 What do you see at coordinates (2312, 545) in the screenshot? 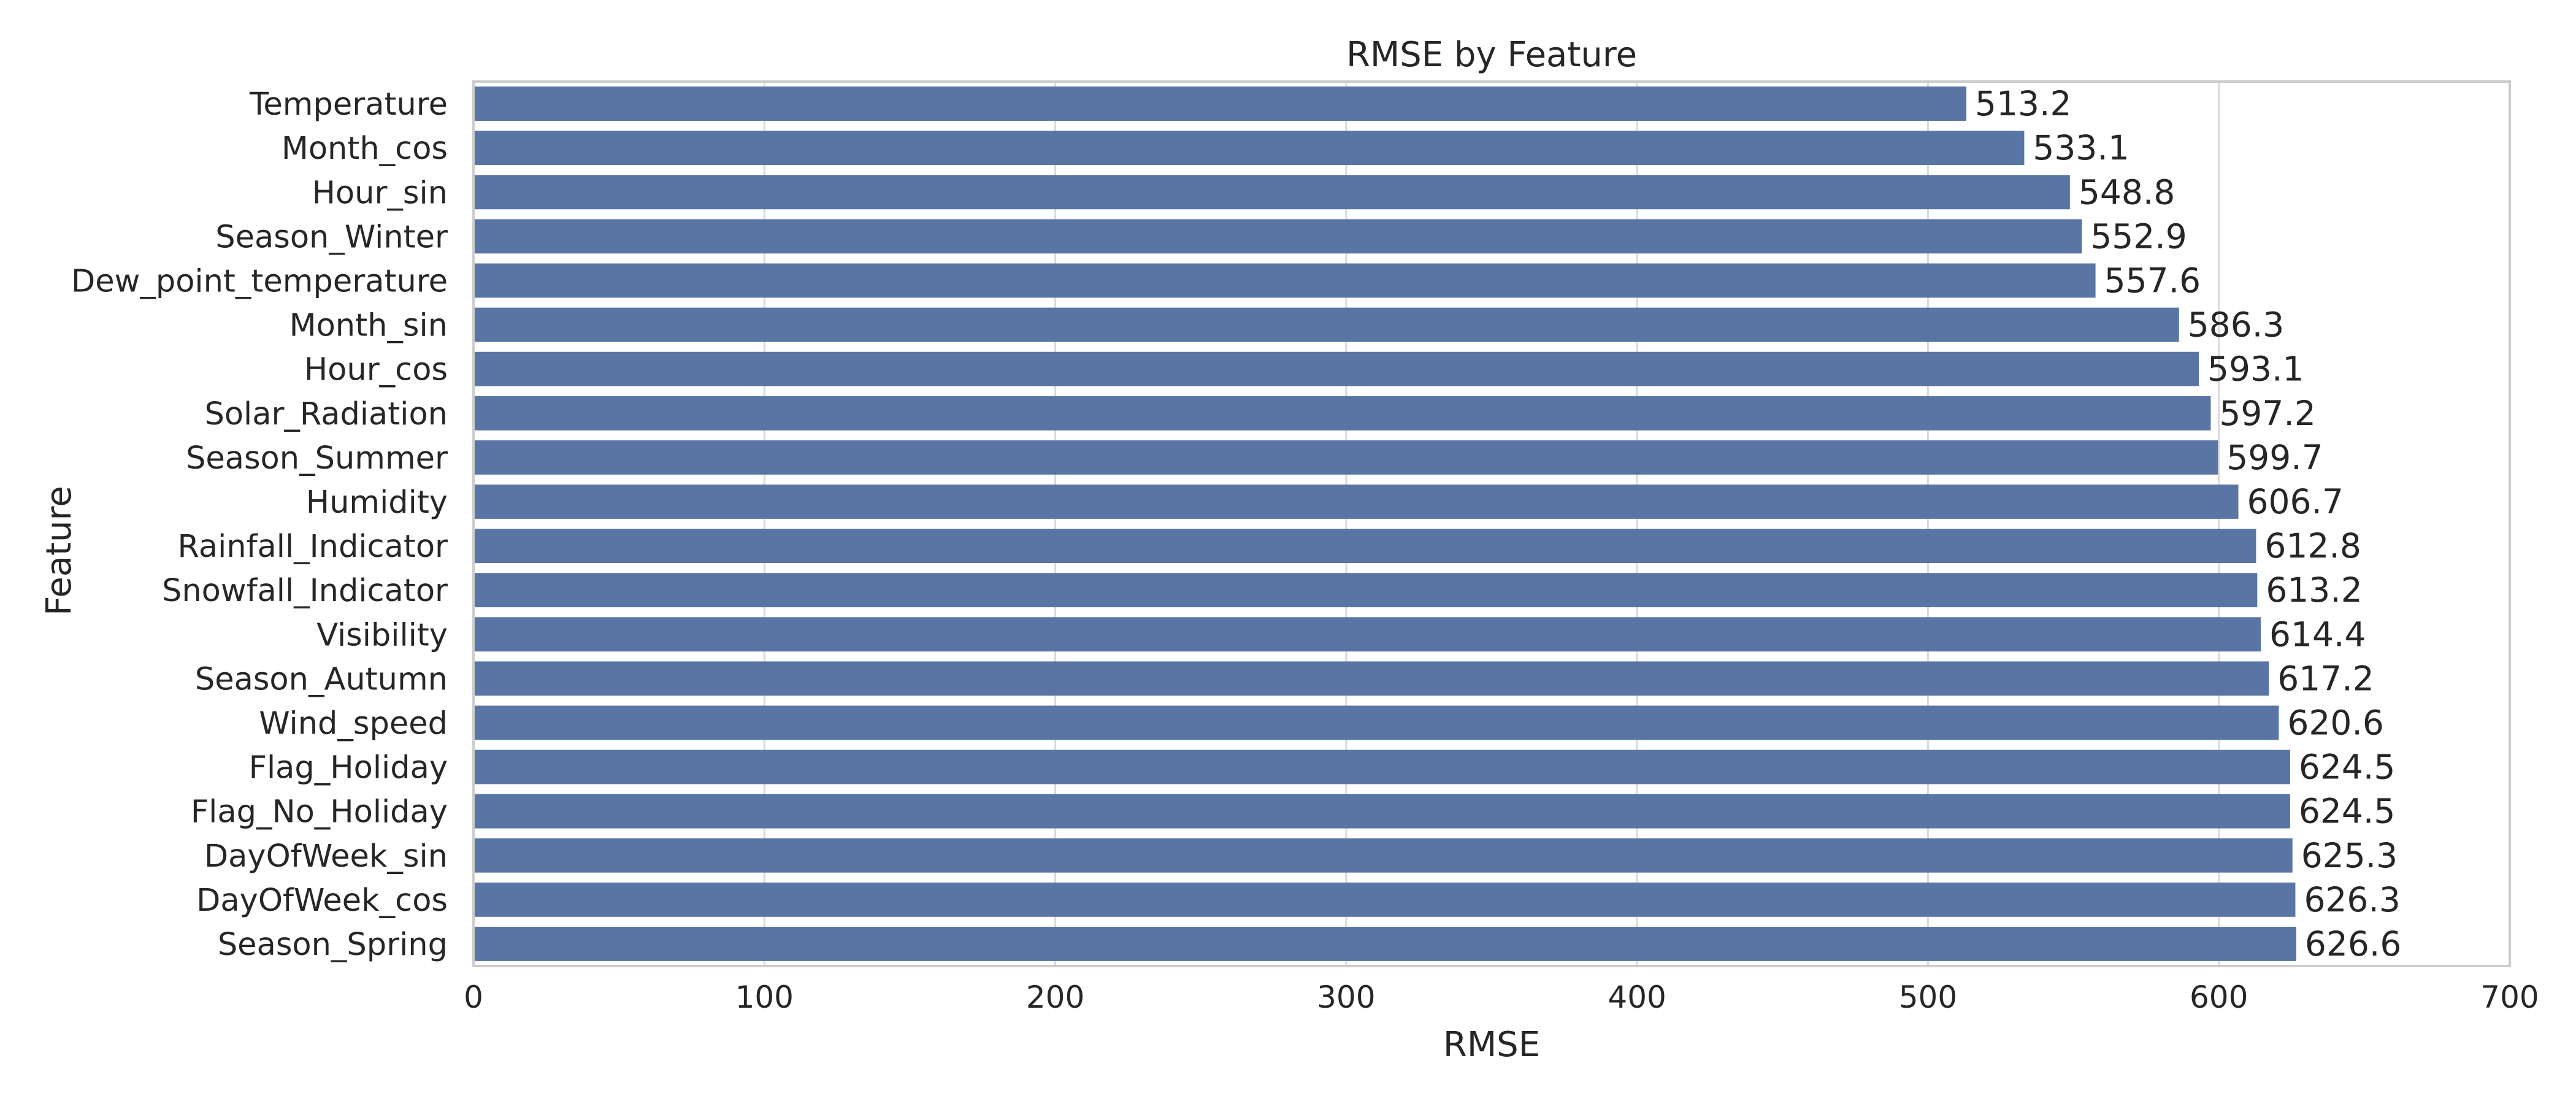
I see `data-label: 612.8` at bounding box center [2312, 545].